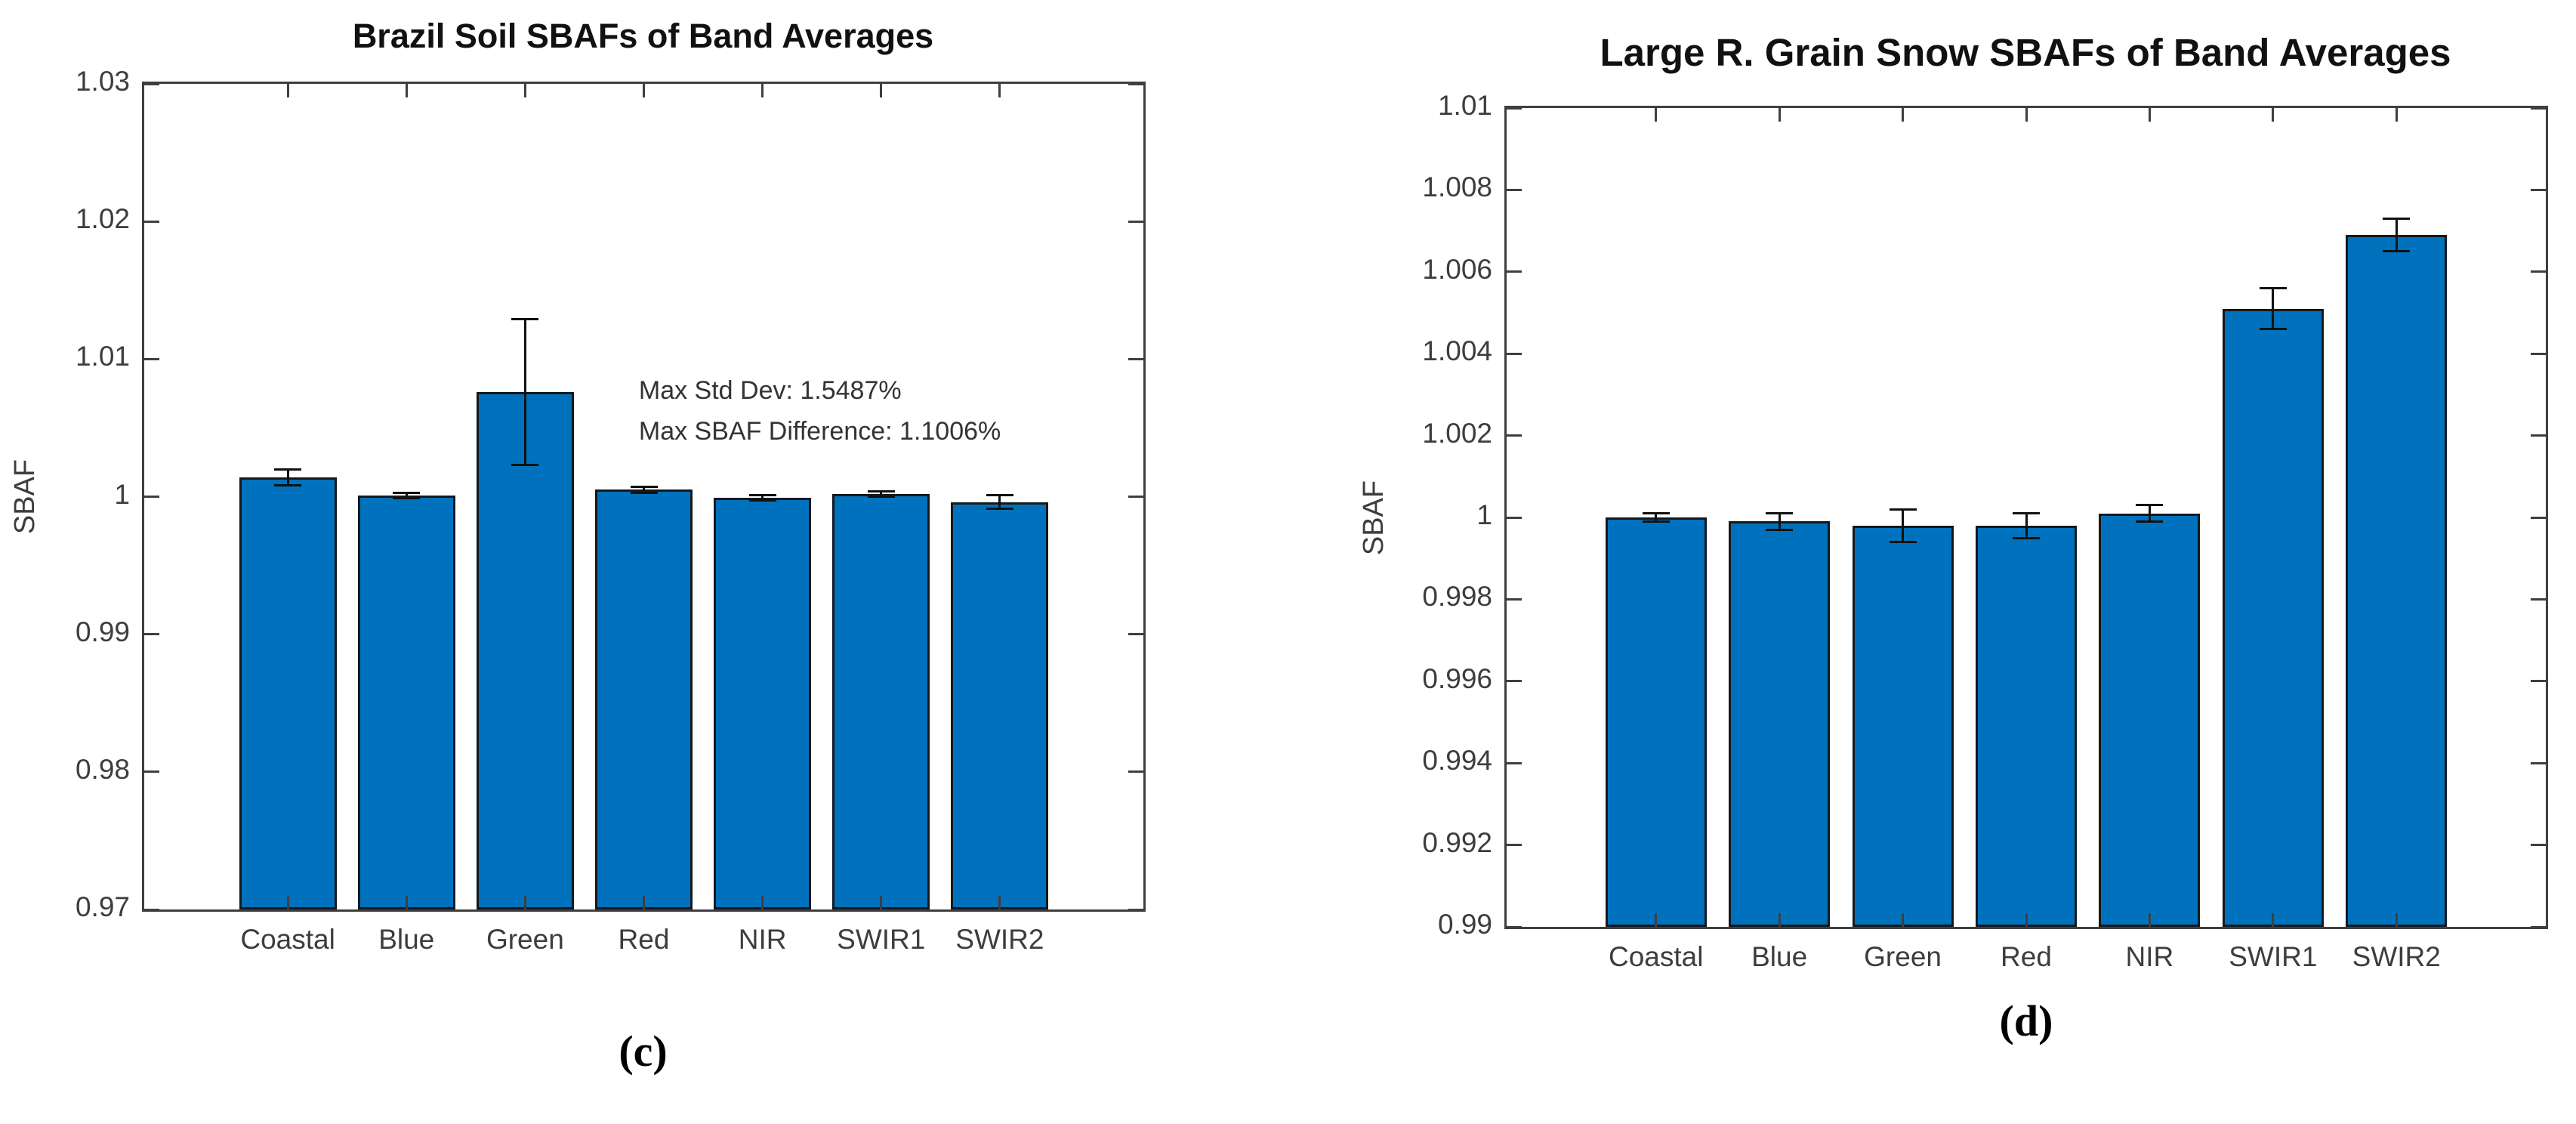 Image resolution: width=2576 pixels, height=1124 pixels. What do you see at coordinates (65, 494) in the screenshot?
I see `y-tick-labels: 1.03 1.02 1.01 1 0.99 0.98 0.97` at bounding box center [65, 494].